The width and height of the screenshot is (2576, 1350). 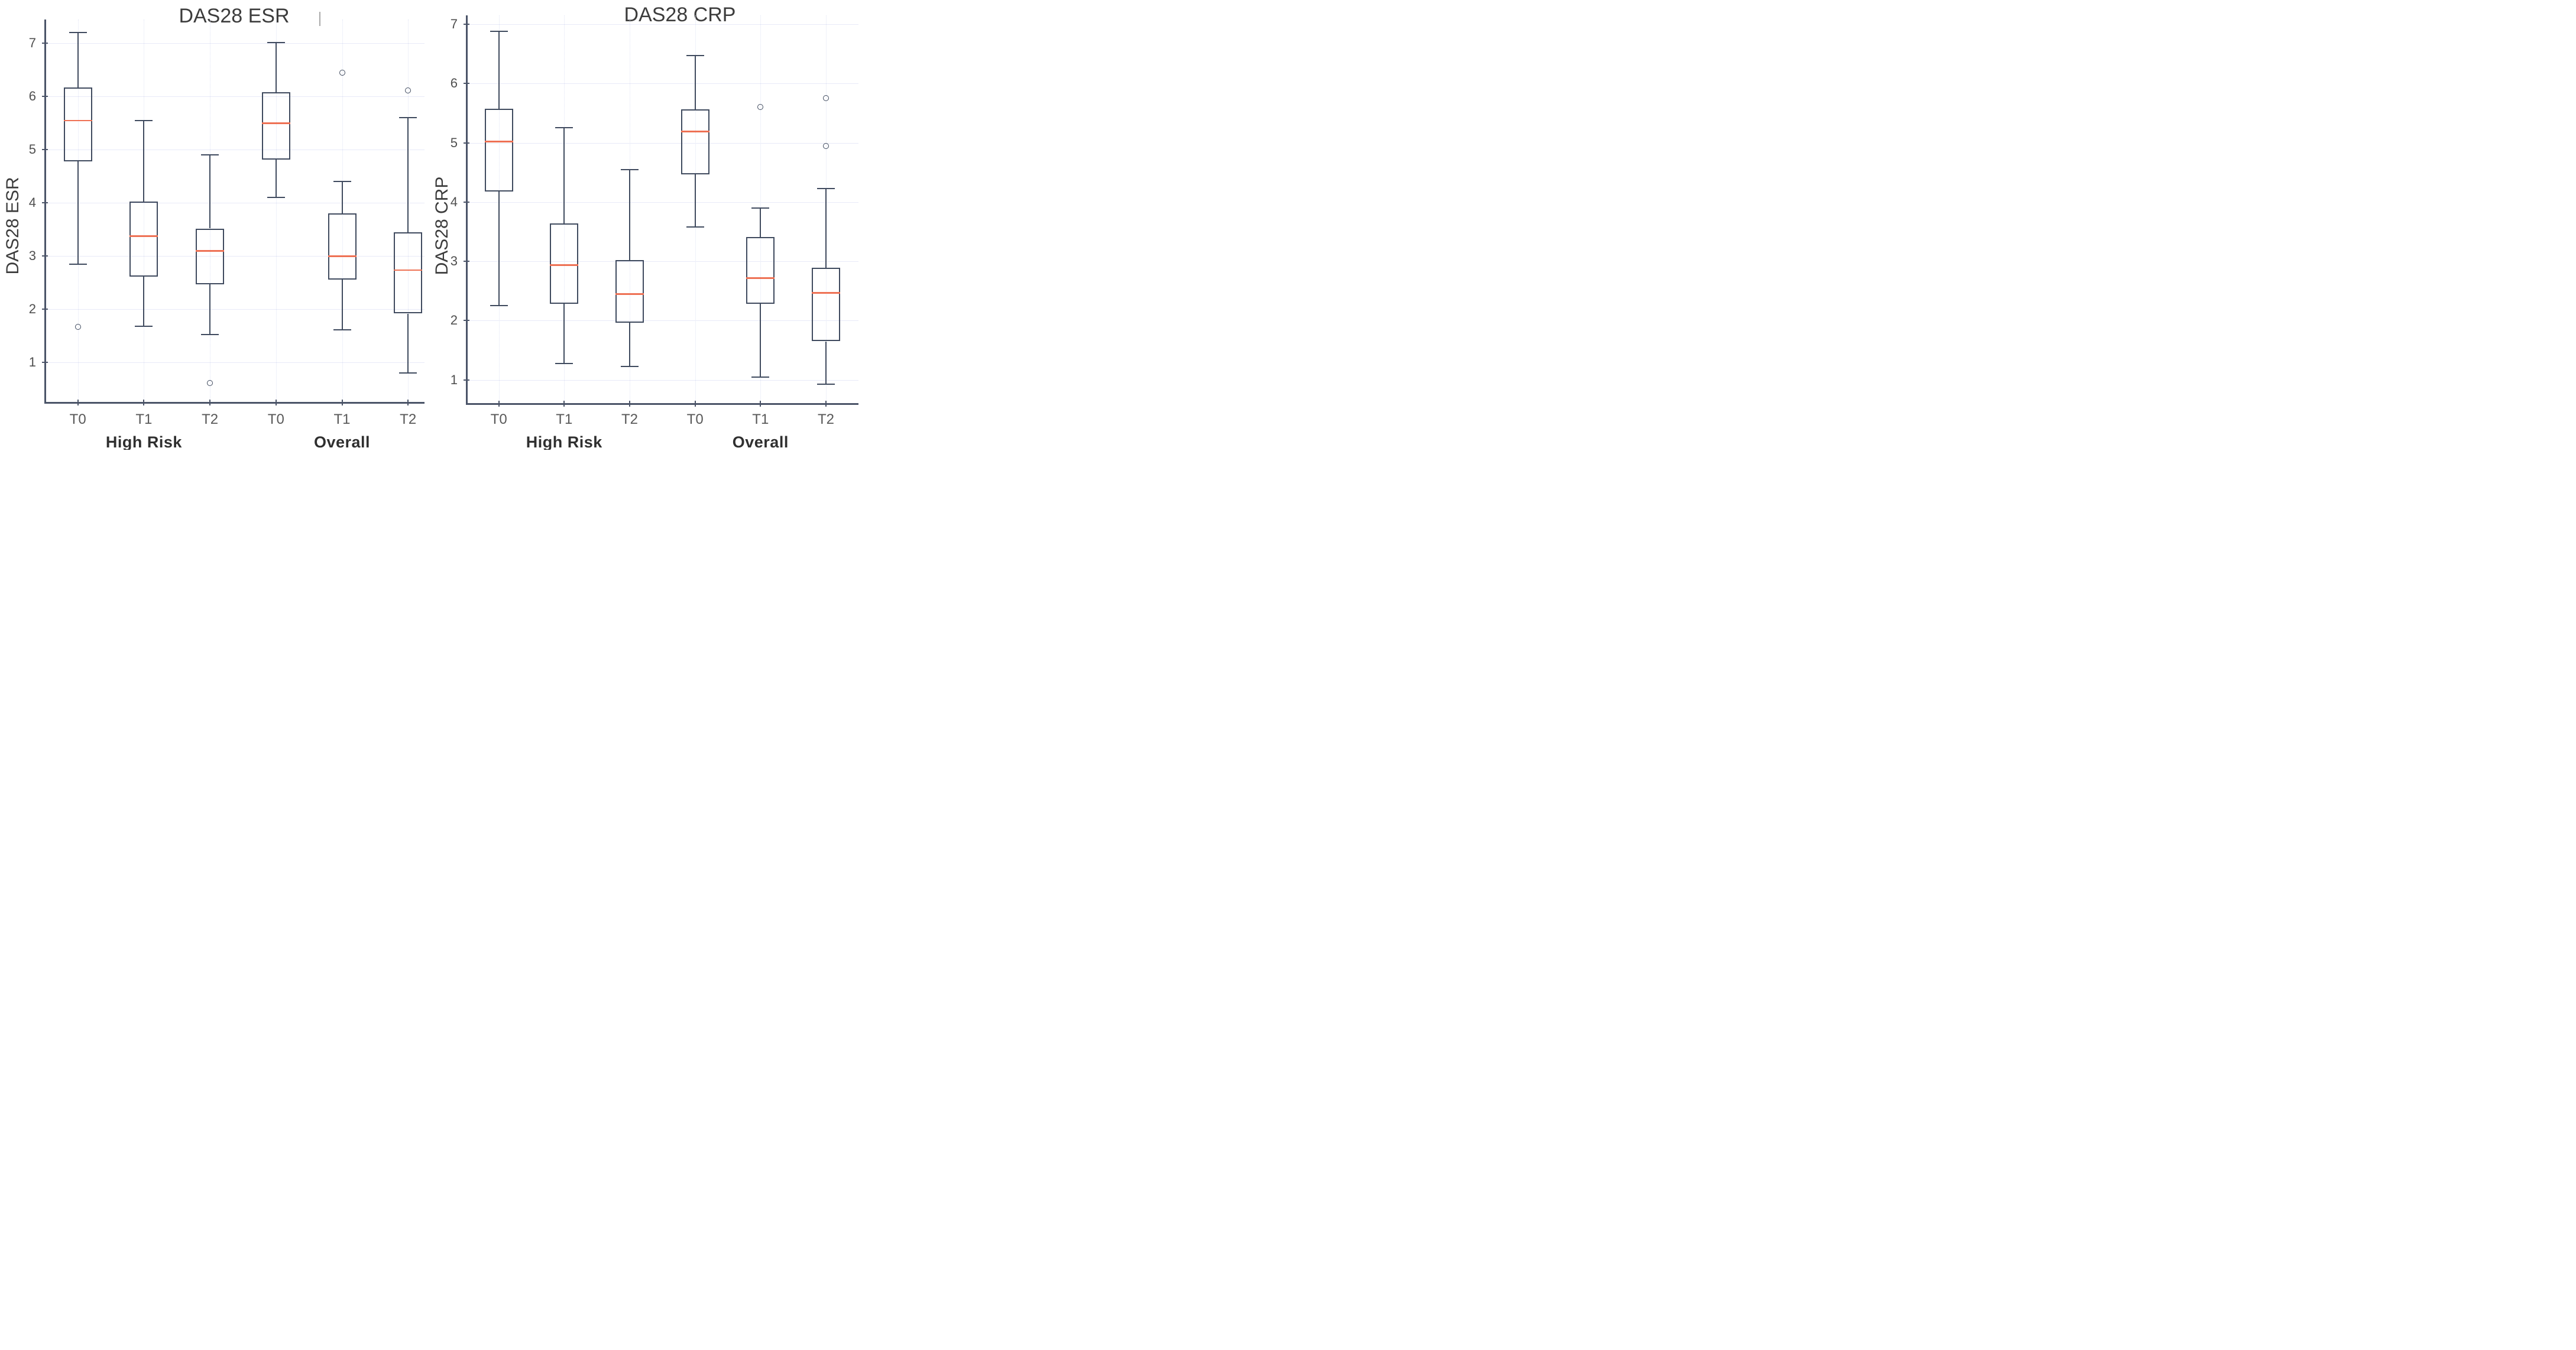 I want to click on y-tick-label-crp: 4, so click(x=454, y=201).